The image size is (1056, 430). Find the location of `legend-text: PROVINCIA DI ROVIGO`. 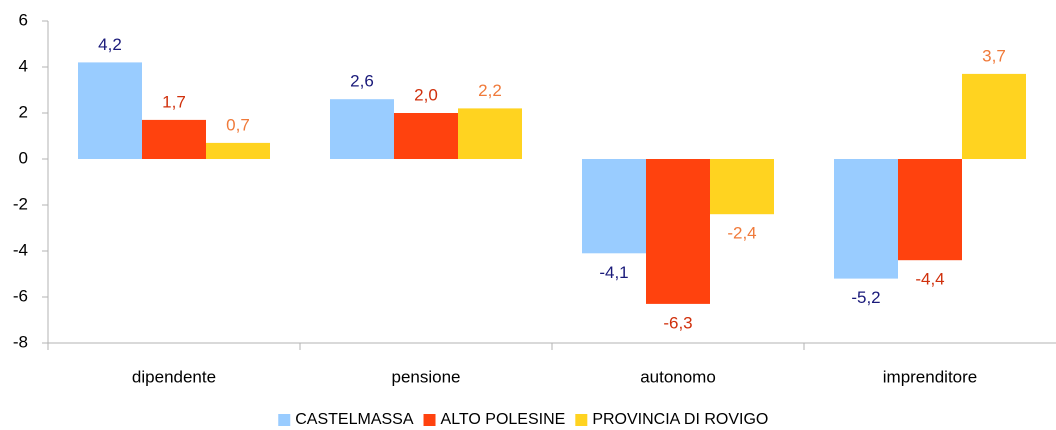

legend-text: PROVINCIA DI ROVIGO is located at coordinates (680, 419).